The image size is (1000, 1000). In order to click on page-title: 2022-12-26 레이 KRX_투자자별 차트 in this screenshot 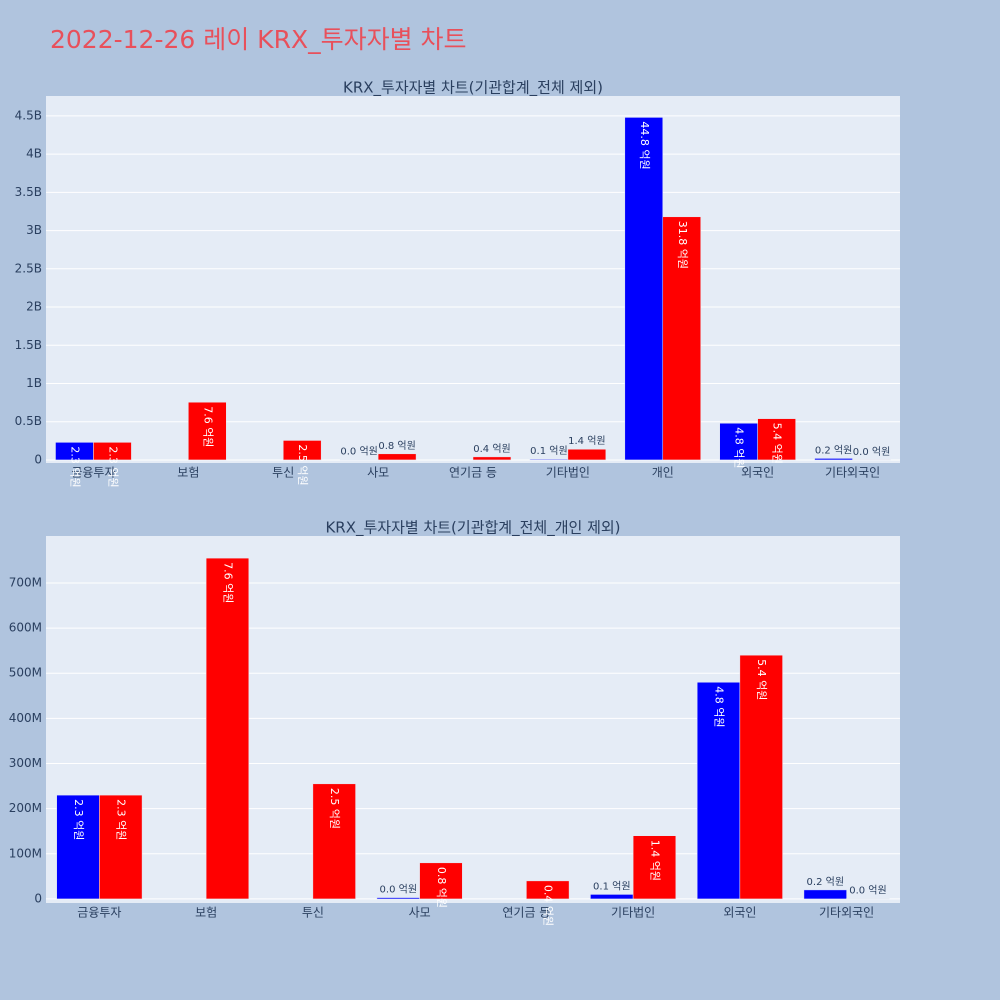, I will do `click(258, 39)`.